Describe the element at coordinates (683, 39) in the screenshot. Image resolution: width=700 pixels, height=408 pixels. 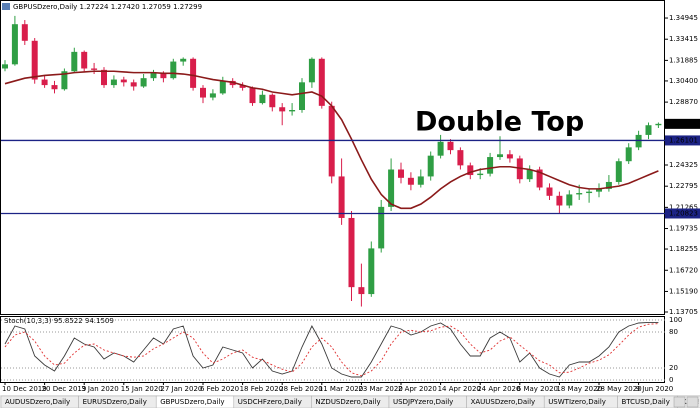
I see `price-tick-label: 1.33415` at that location.